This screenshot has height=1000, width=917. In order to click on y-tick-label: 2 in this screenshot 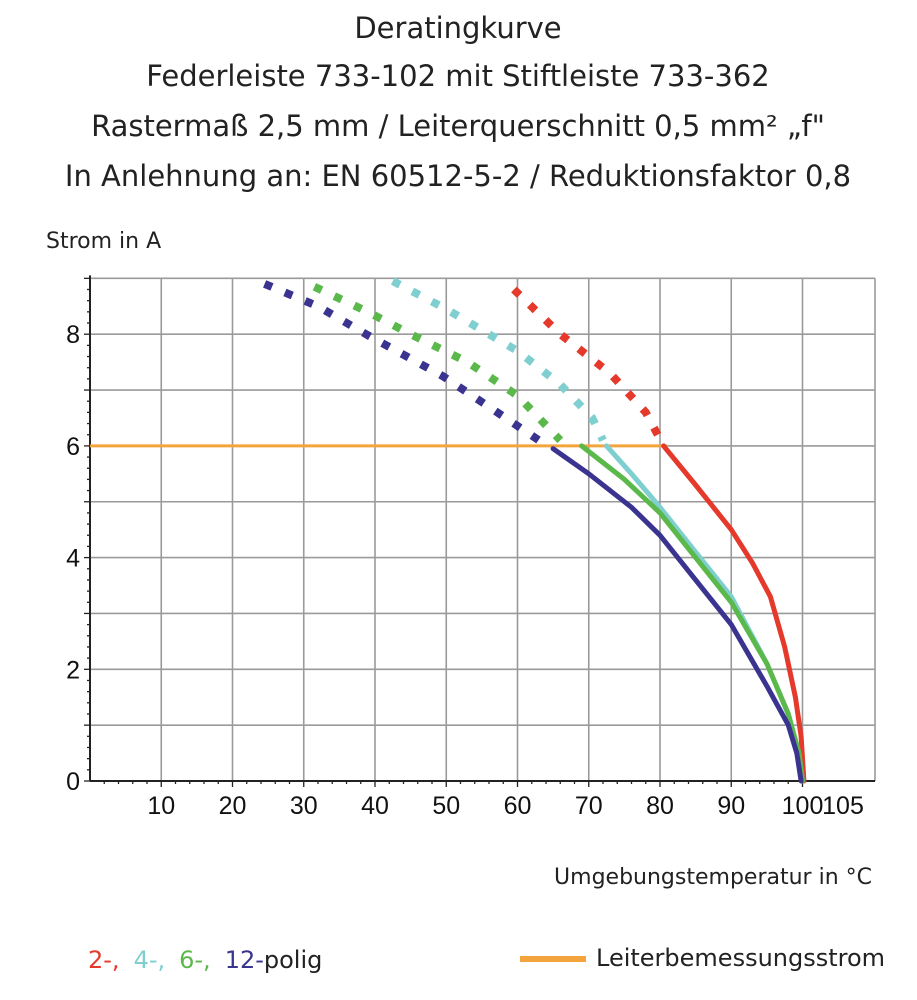, I will do `click(73, 670)`.